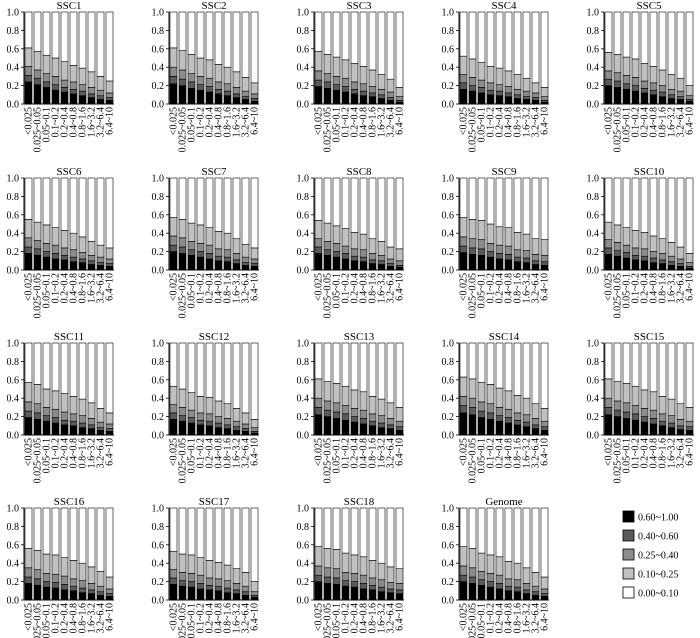 The width and height of the screenshot is (700, 638). What do you see at coordinates (158, 68) in the screenshot?
I see `y-tick-label: 0.4` at bounding box center [158, 68].